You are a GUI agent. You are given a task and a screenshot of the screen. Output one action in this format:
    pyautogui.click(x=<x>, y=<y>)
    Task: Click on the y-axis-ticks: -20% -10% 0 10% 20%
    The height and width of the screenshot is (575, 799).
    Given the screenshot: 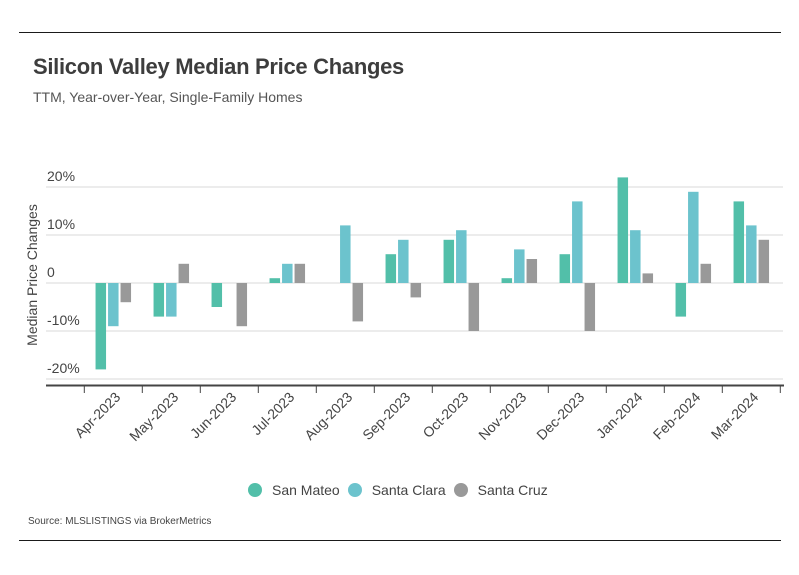 What is the action you would take?
    pyautogui.click(x=63, y=272)
    